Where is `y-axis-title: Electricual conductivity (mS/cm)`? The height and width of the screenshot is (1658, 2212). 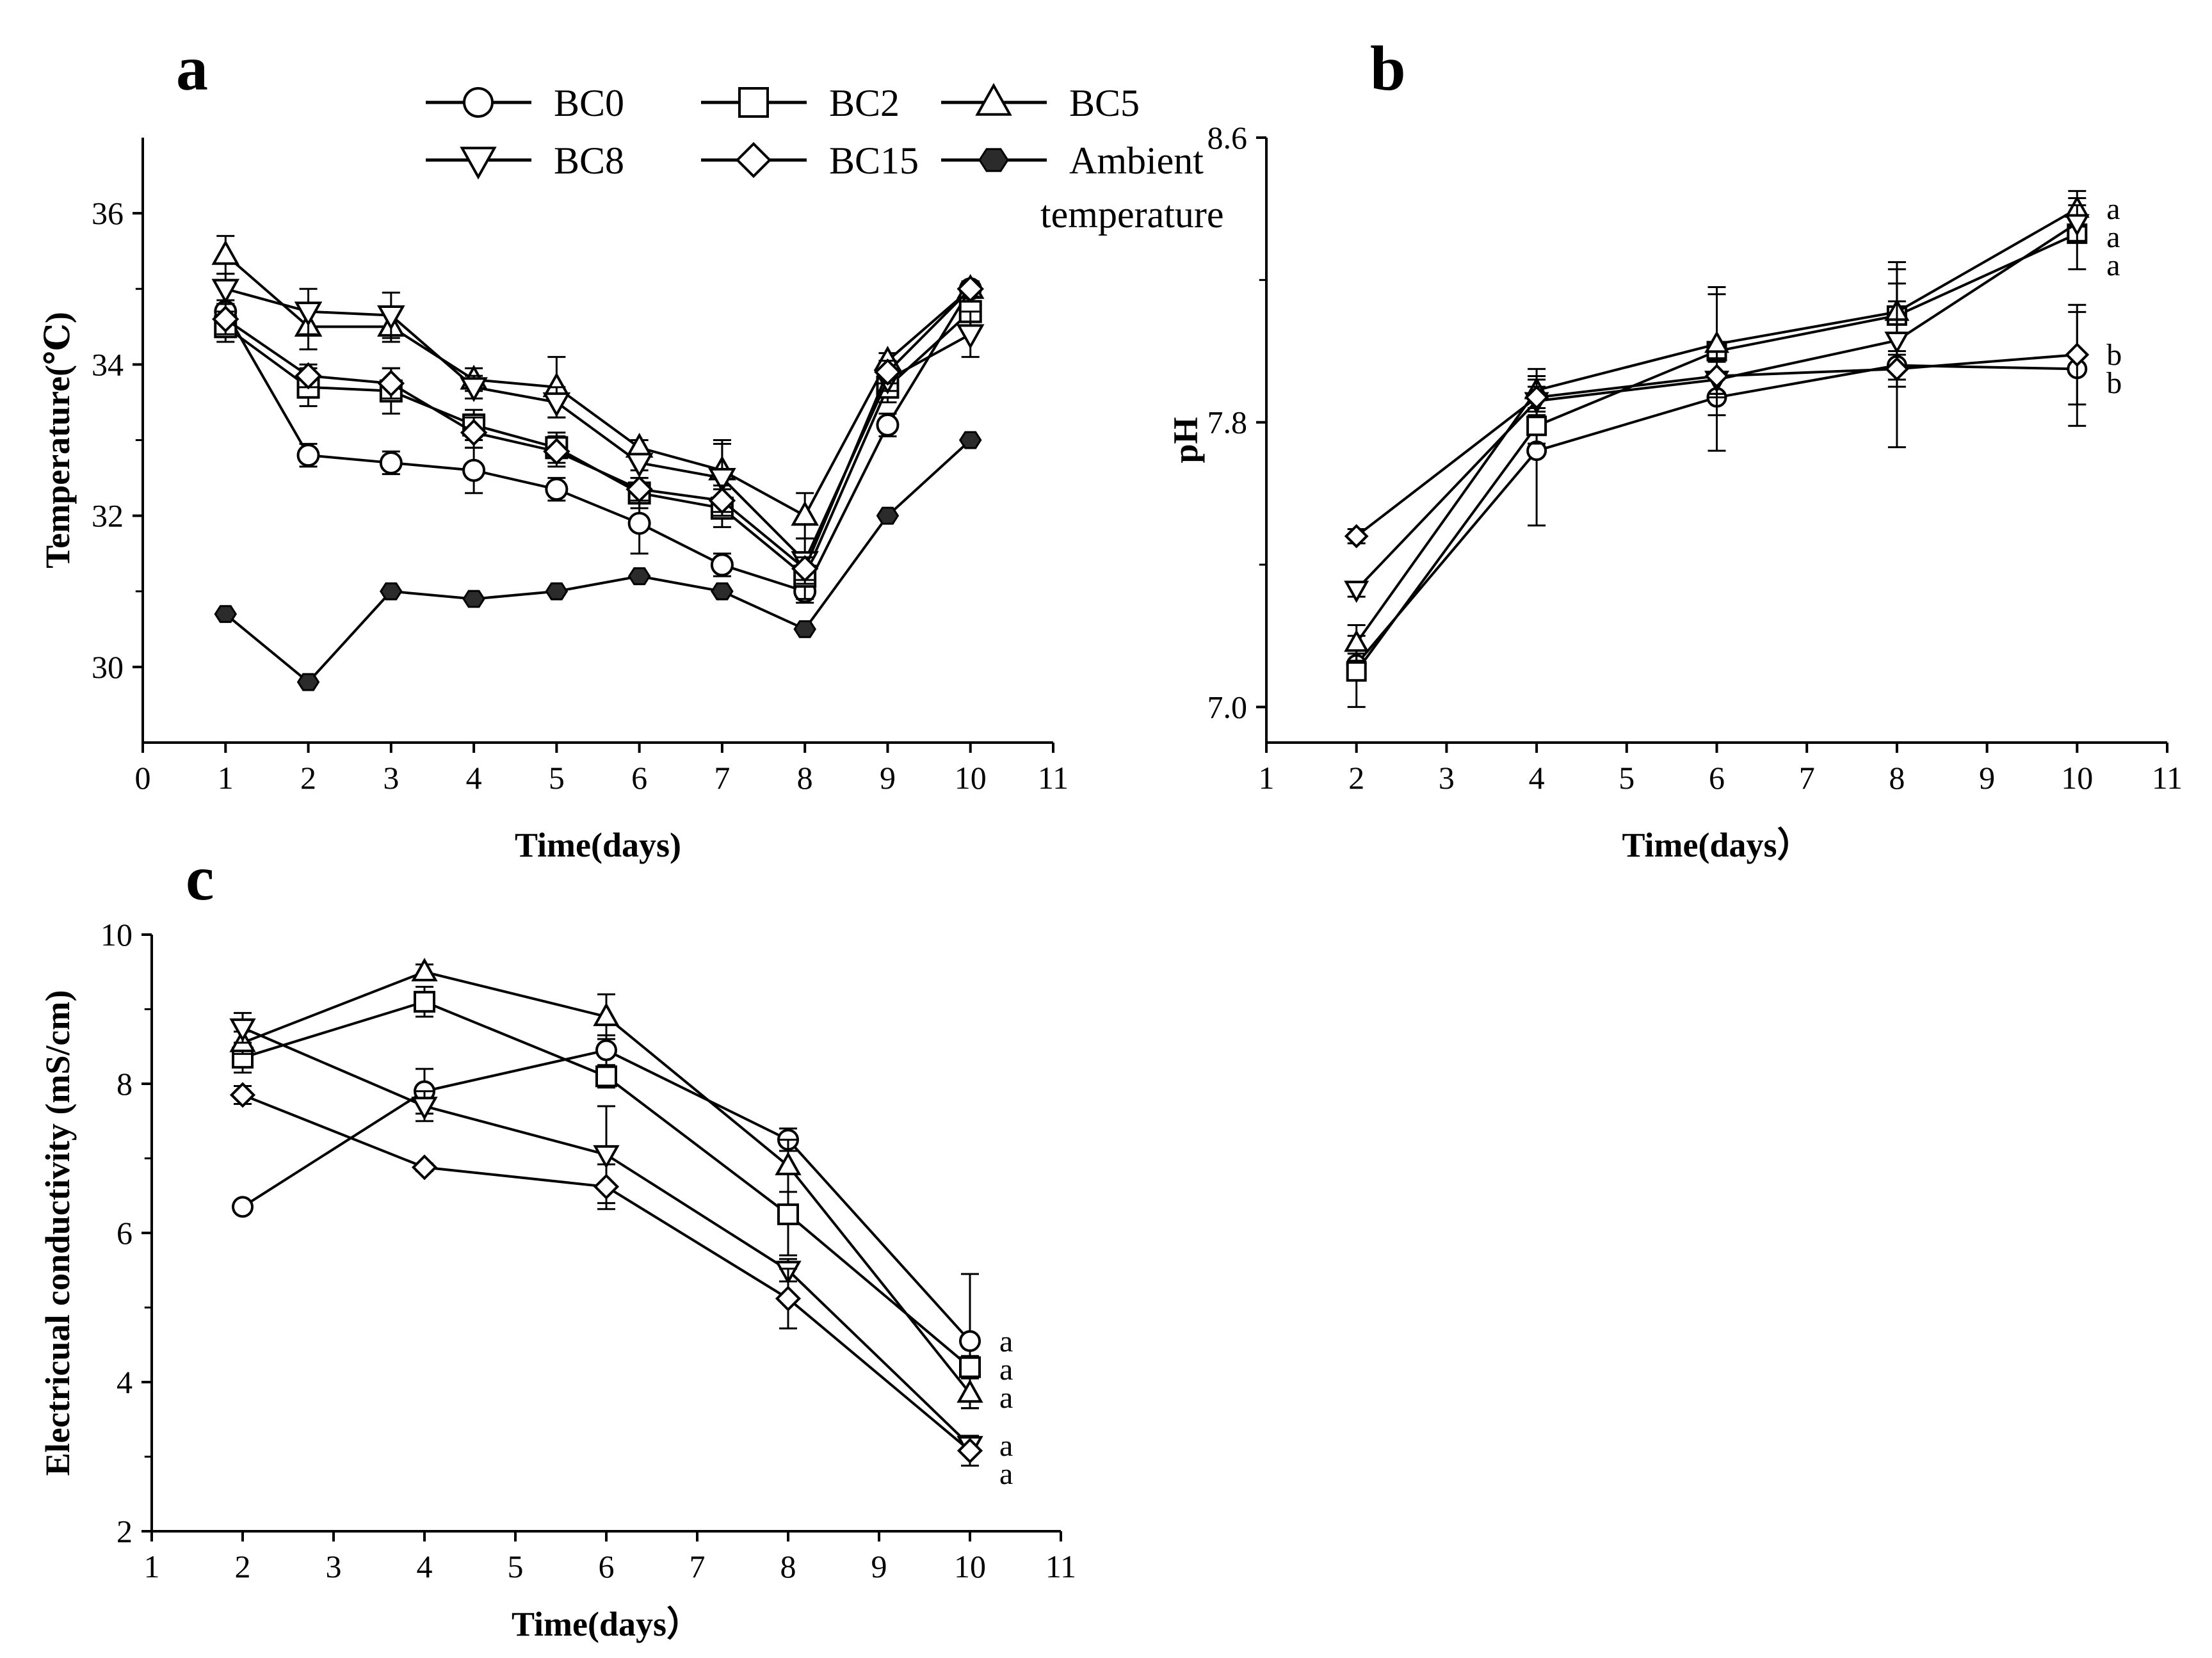 y-axis-title: Electricual conductivity (mS/cm) is located at coordinates (57, 1233).